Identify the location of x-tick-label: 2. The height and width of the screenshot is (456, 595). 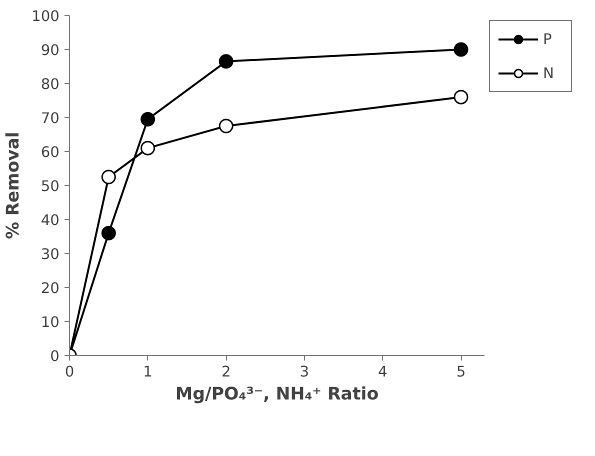
(226, 372).